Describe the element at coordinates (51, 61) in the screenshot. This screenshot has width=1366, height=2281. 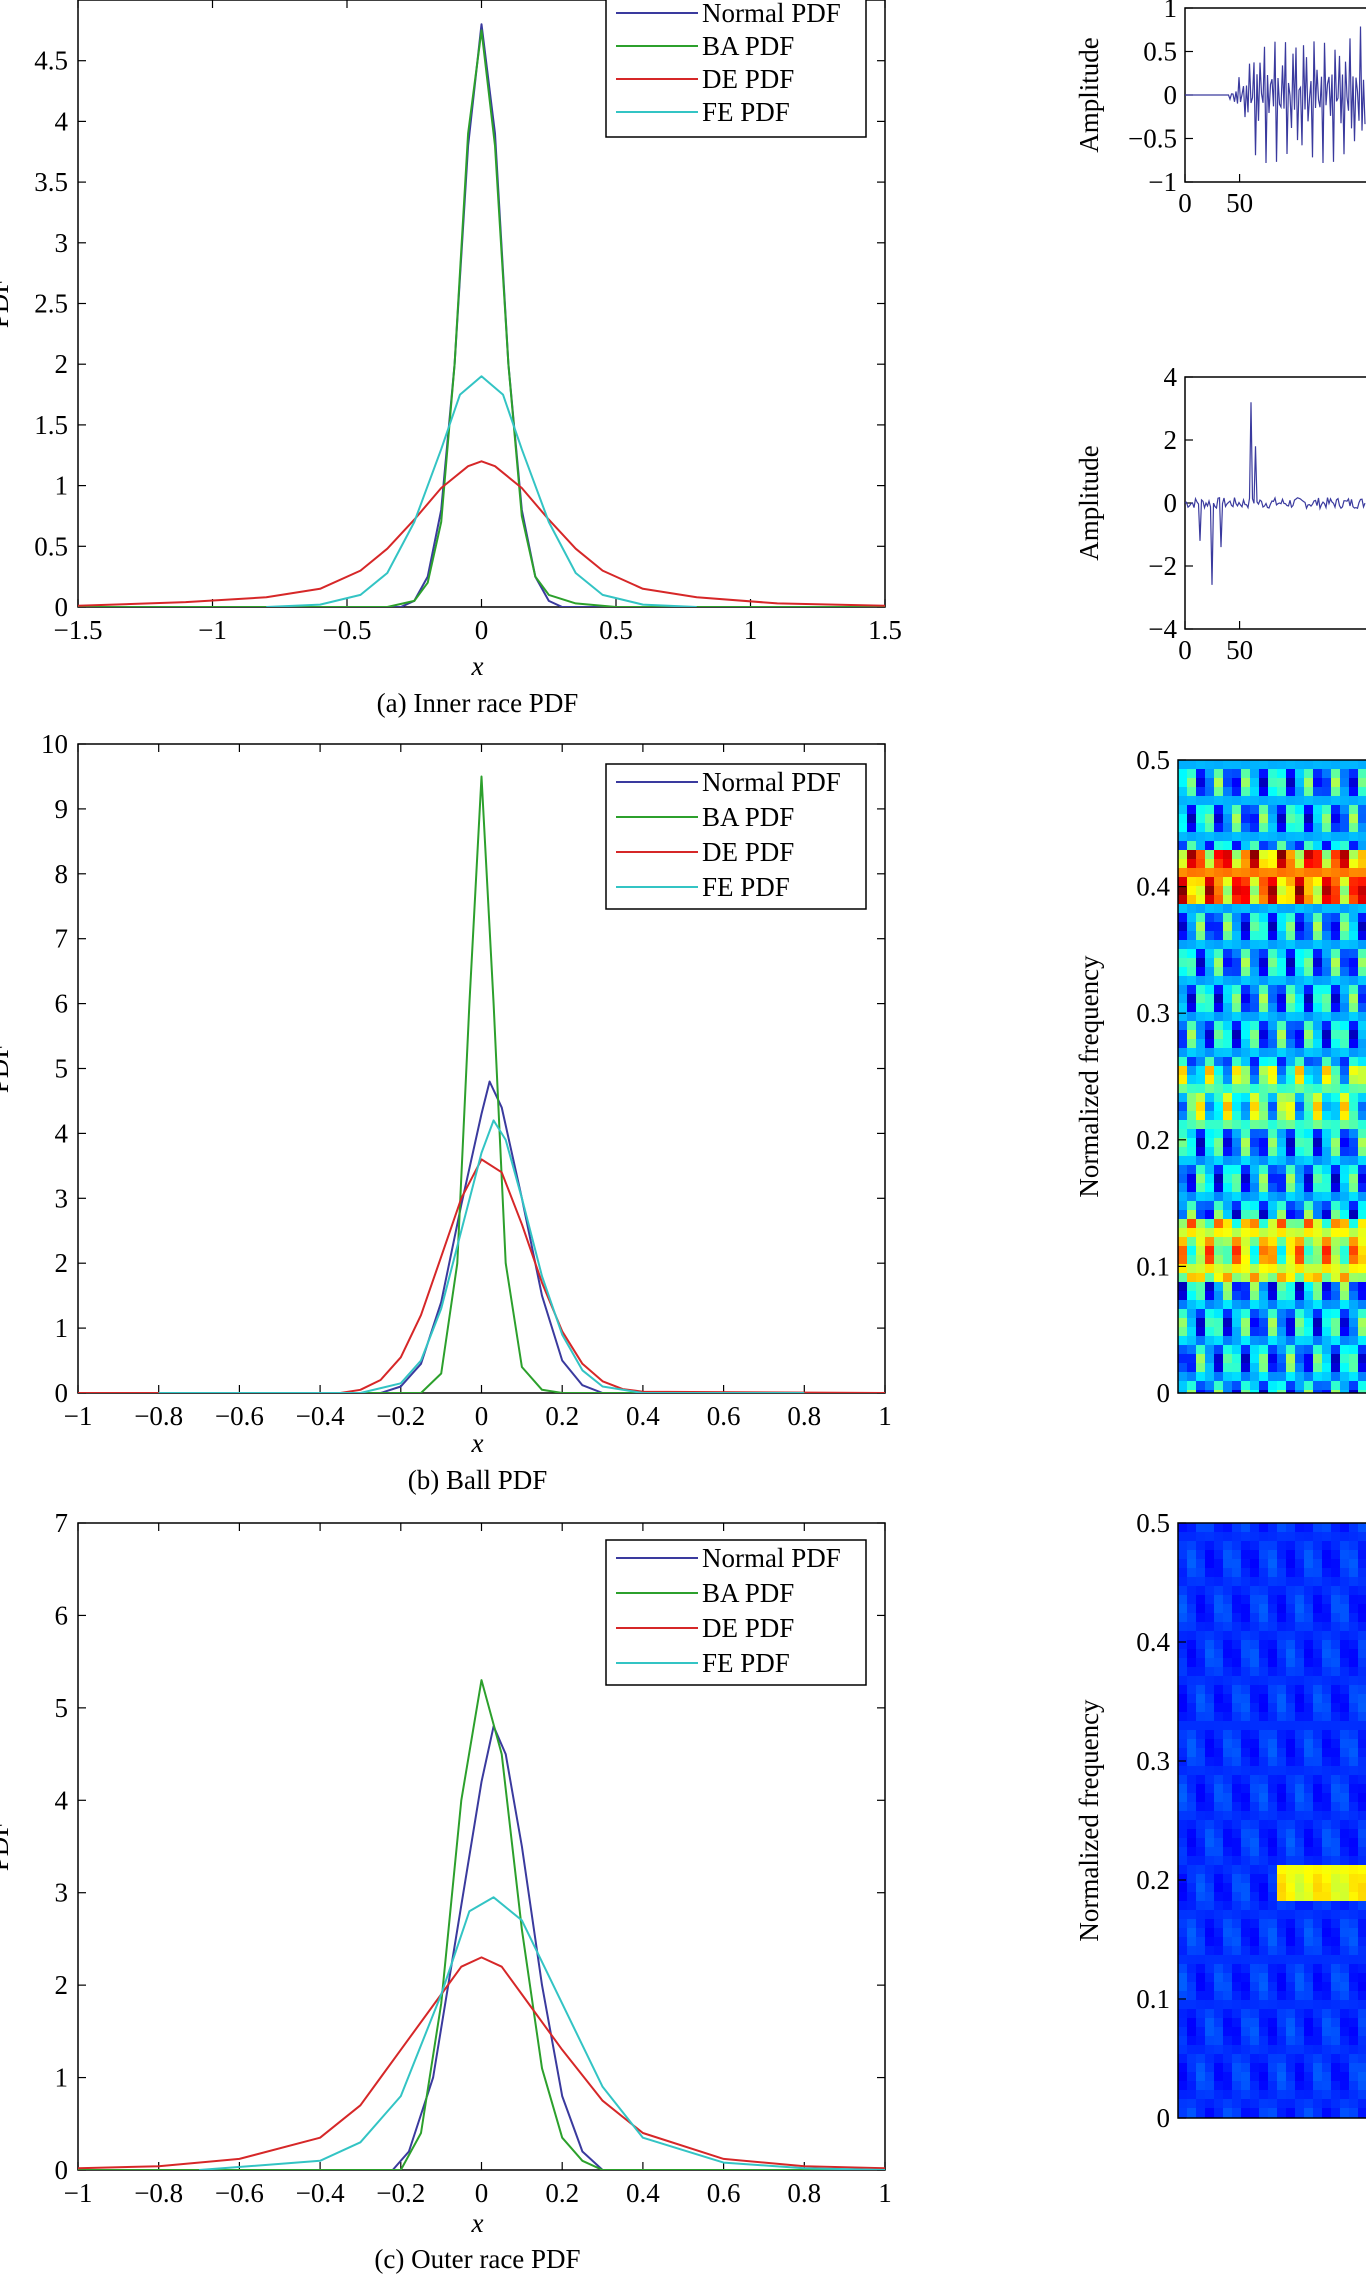
I see `y-tick-label: 4.5` at that location.